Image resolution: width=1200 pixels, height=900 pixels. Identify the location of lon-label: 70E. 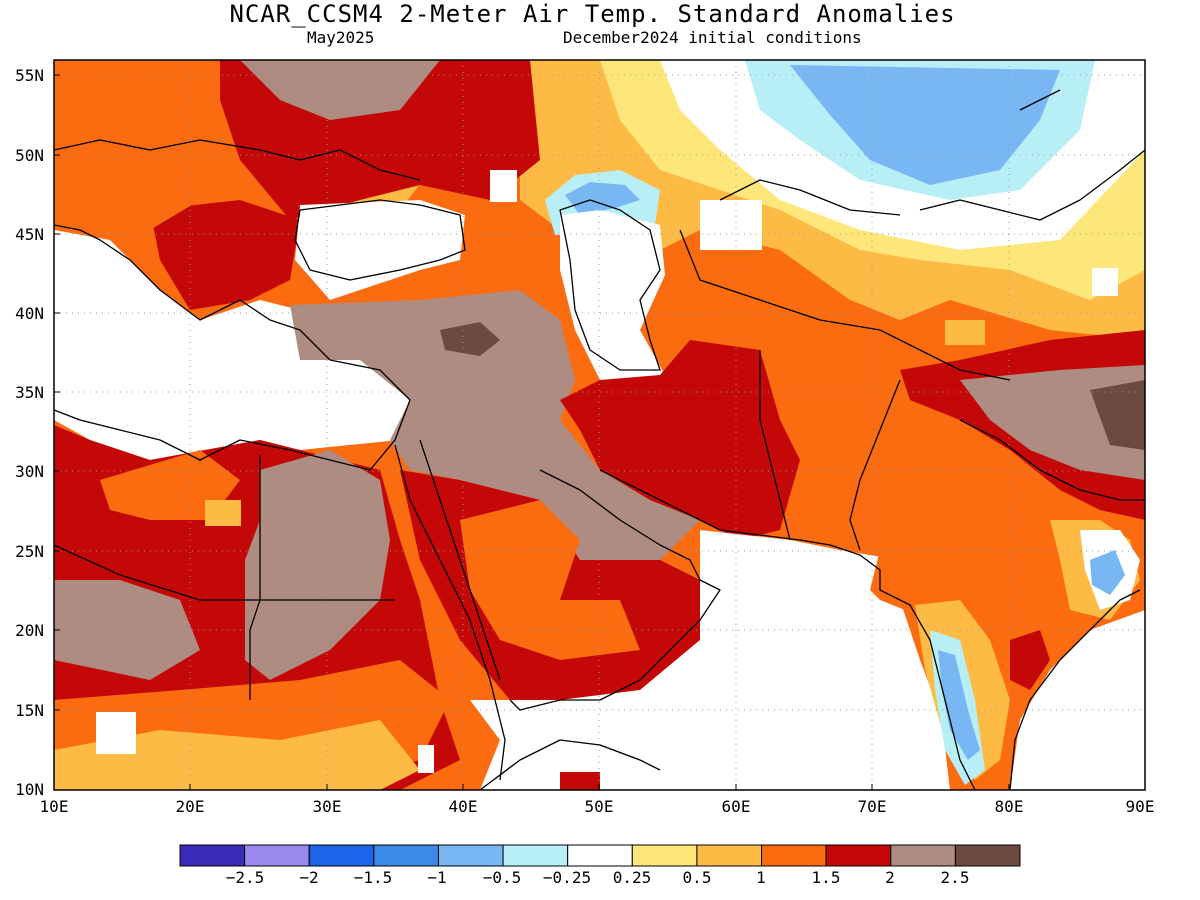
(872, 806).